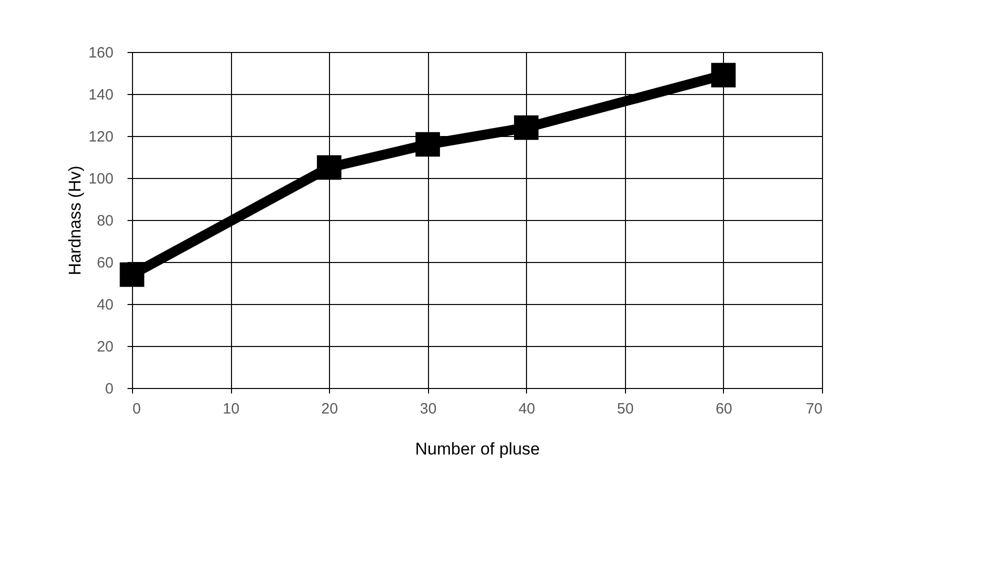  I want to click on y-axis-title: Hardnass (Hv), so click(74, 221).